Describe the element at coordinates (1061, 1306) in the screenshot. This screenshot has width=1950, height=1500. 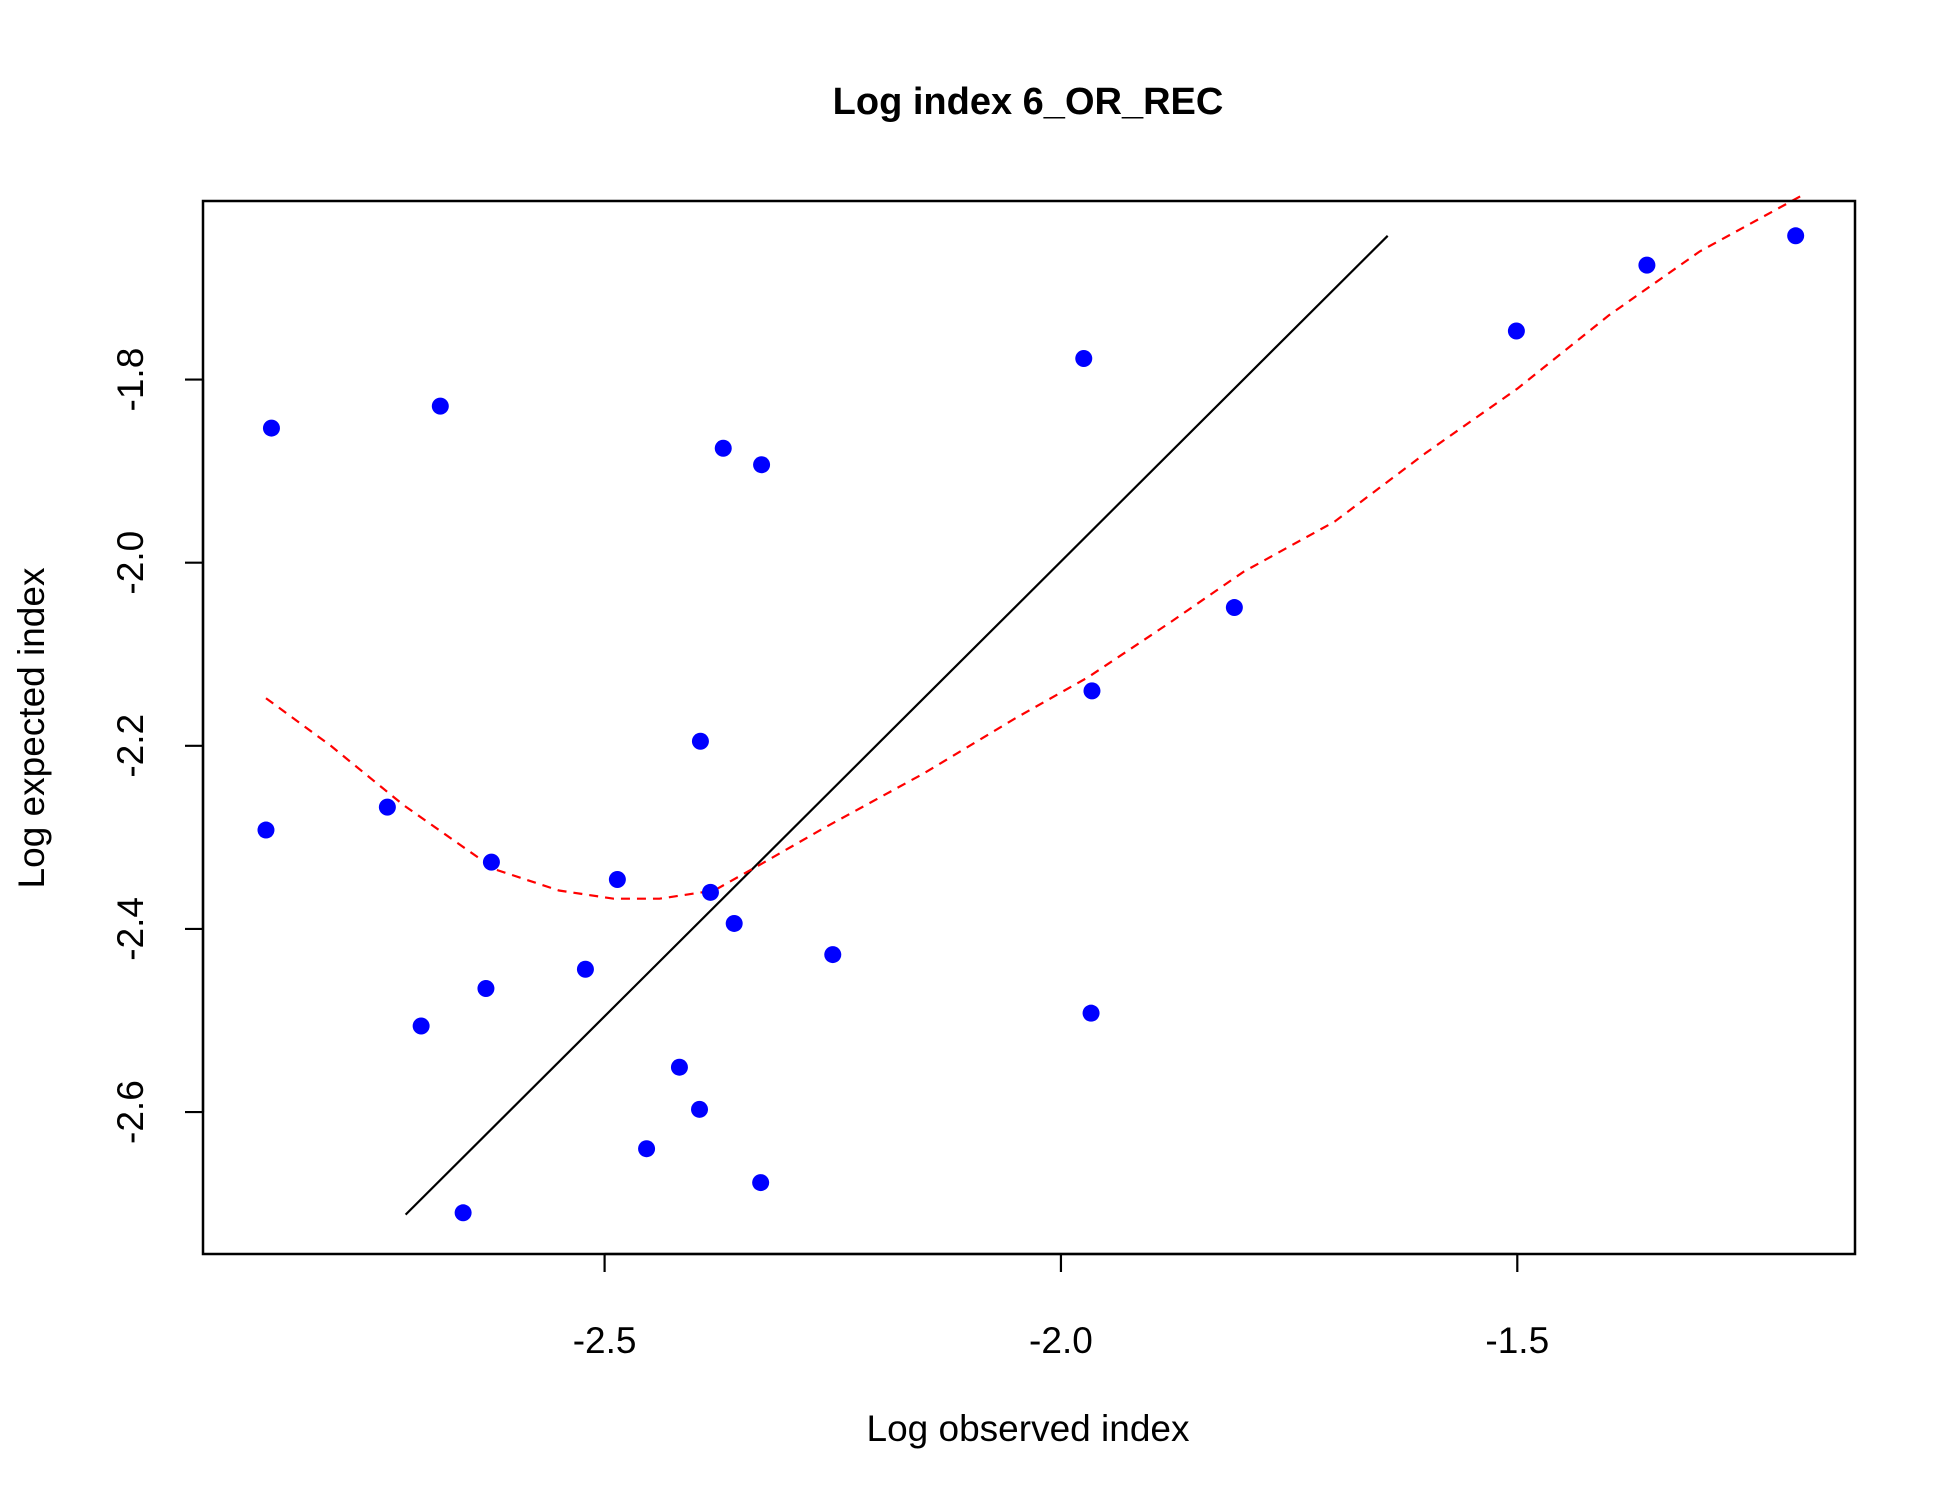
I see `x-axis: -2.5 -2.0 -1.5` at that location.